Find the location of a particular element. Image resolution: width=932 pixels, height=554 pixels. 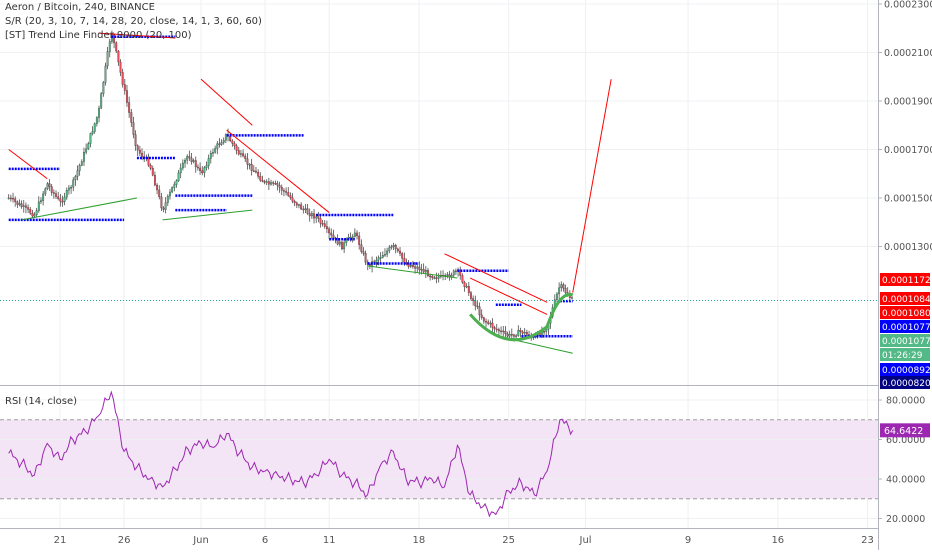

time-tick-label: 26 is located at coordinates (124, 540).